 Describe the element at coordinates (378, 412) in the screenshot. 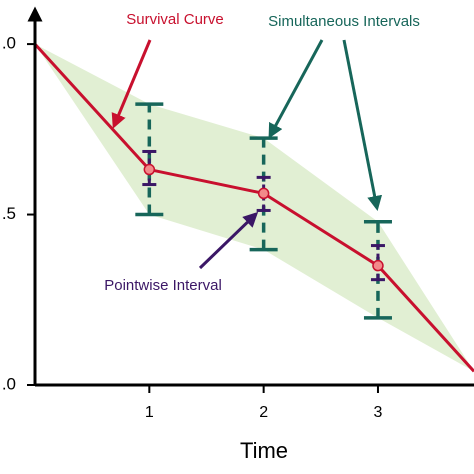

I see `x-tick-label: 3` at that location.